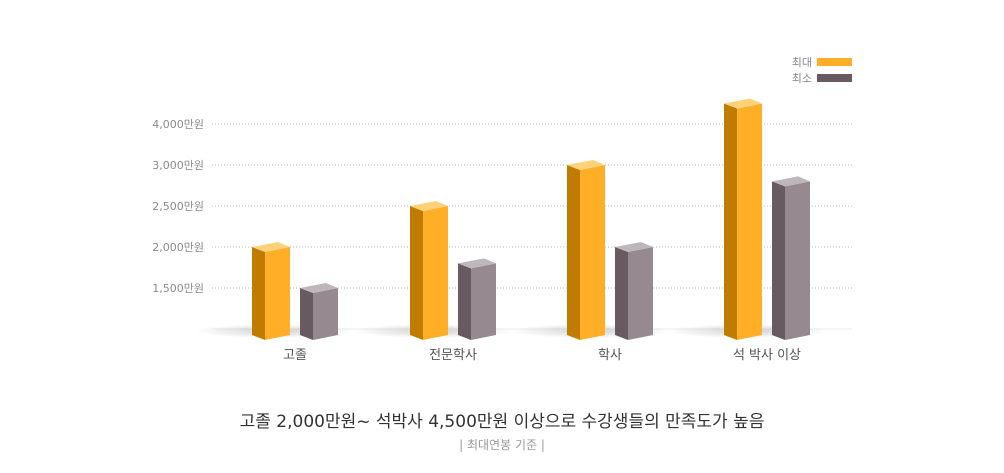 The image size is (1004, 473). Describe the element at coordinates (178, 288) in the screenshot. I see `y-tick-label: 1,500만원` at that location.